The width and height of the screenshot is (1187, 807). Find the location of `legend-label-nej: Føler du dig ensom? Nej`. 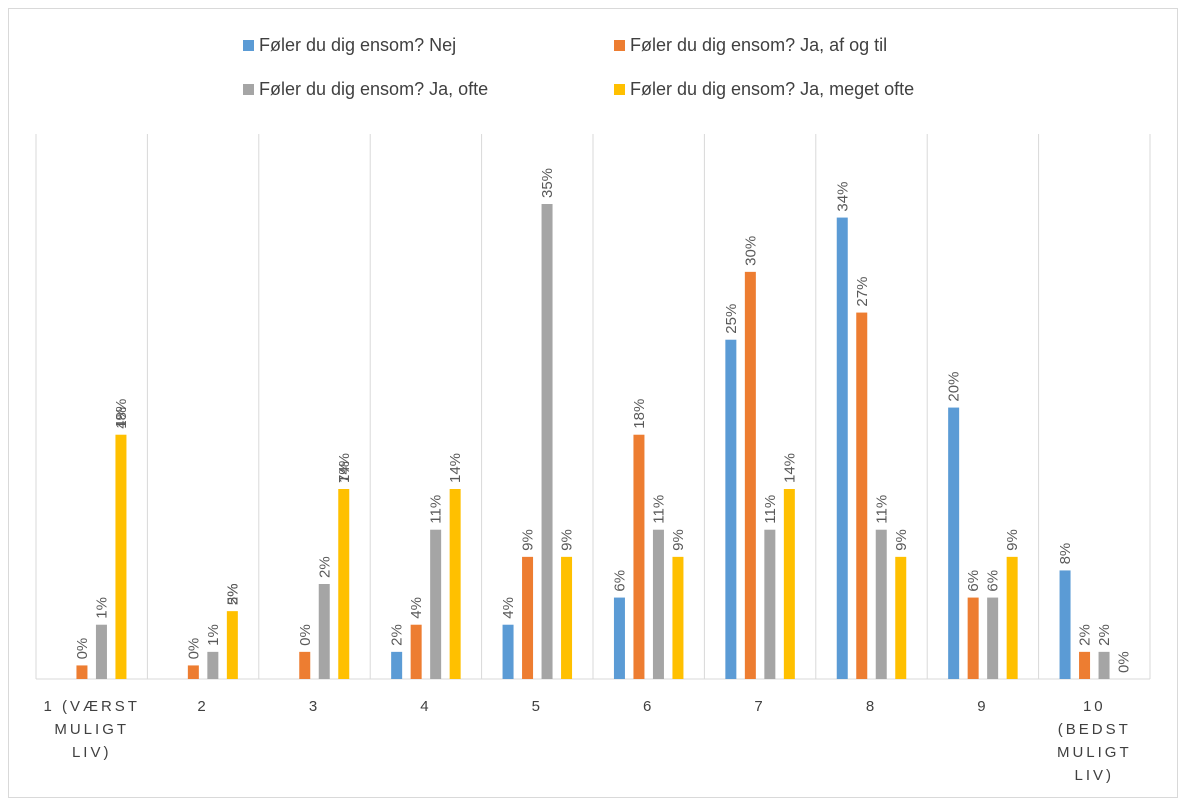

legend-label-nej: Føler du dig ensom? Nej is located at coordinates (358, 45).